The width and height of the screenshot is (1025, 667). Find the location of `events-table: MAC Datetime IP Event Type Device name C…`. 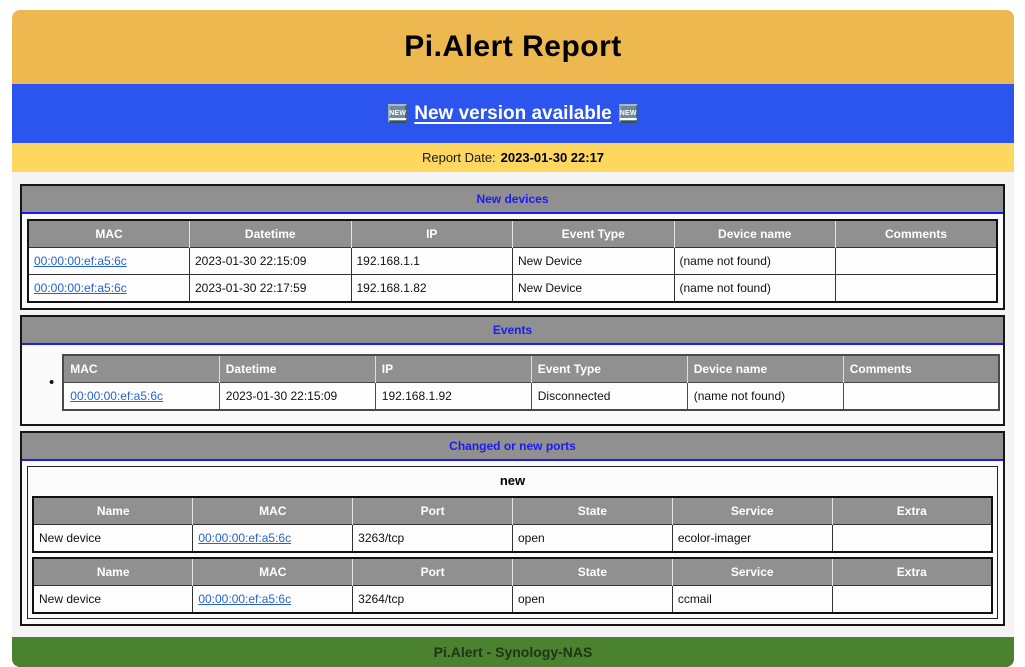

events-table: MAC Datetime IP Event Type Device name C… is located at coordinates (531, 382).